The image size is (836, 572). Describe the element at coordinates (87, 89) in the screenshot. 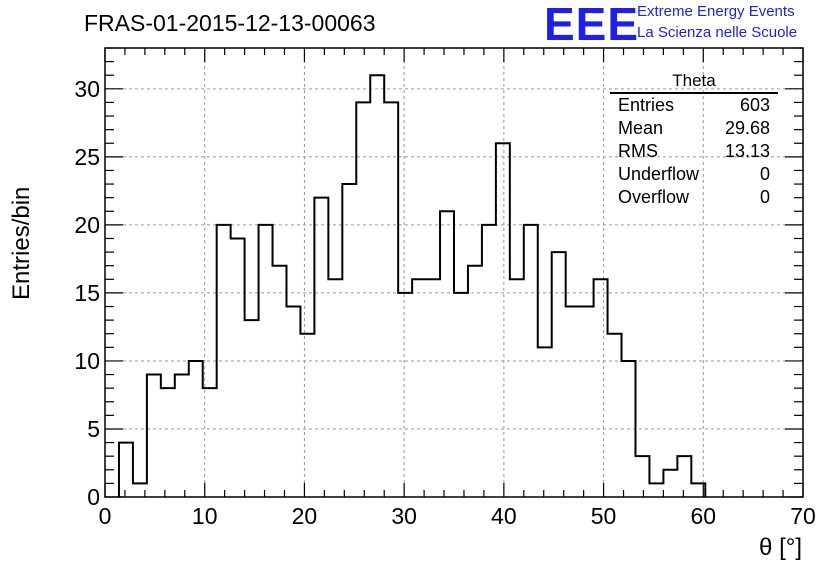

I see `y-tick-label: 30` at that location.